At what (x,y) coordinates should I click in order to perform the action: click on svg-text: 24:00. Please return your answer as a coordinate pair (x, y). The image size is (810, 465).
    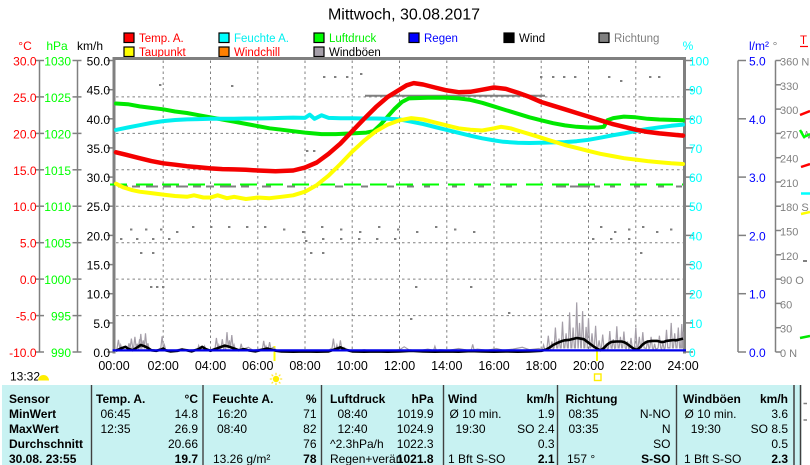
    Looking at the image, I should click on (682, 366).